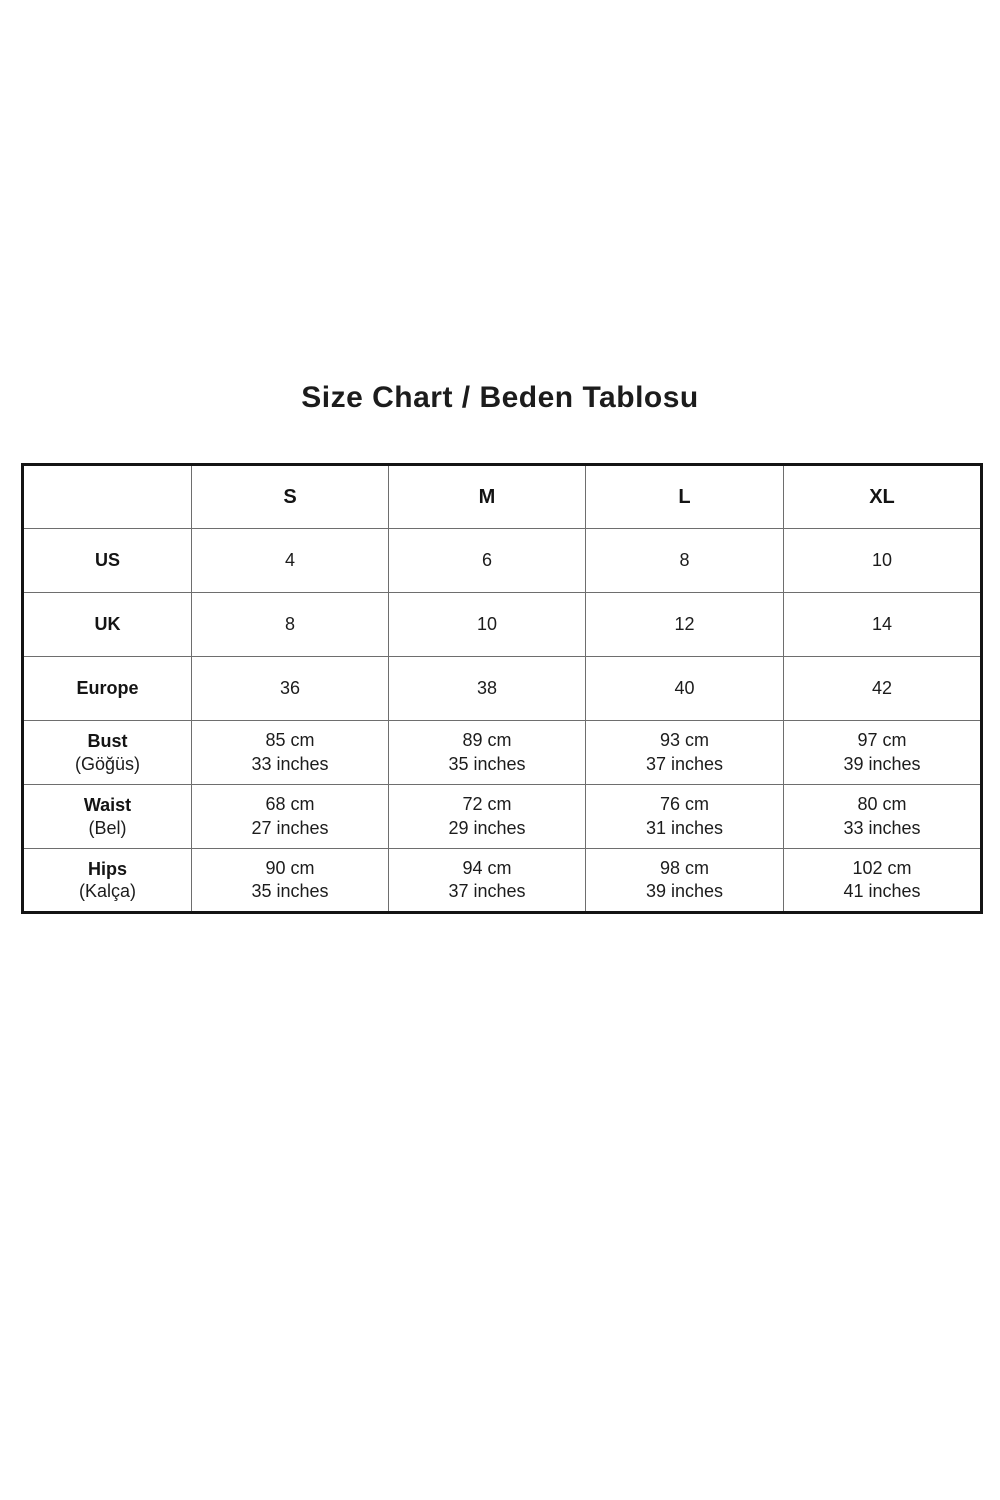 Image resolution: width=1000 pixels, height=1500 pixels. Describe the element at coordinates (487, 752) in the screenshot. I see `table-cell: 89 cm 35 inches` at that location.